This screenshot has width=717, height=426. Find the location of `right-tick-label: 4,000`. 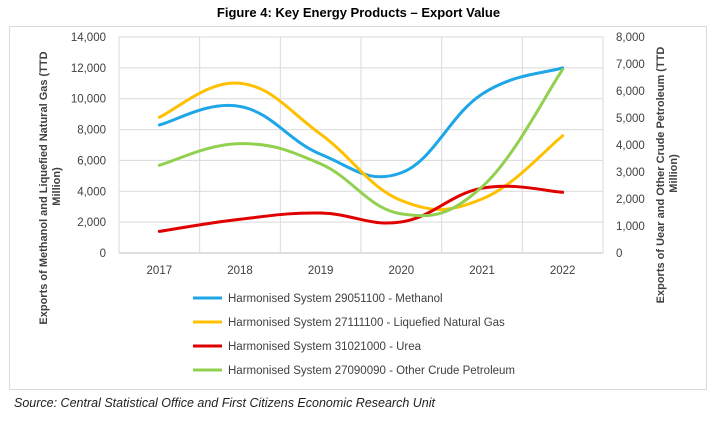

right-tick-label: 4,000 is located at coordinates (630, 146).